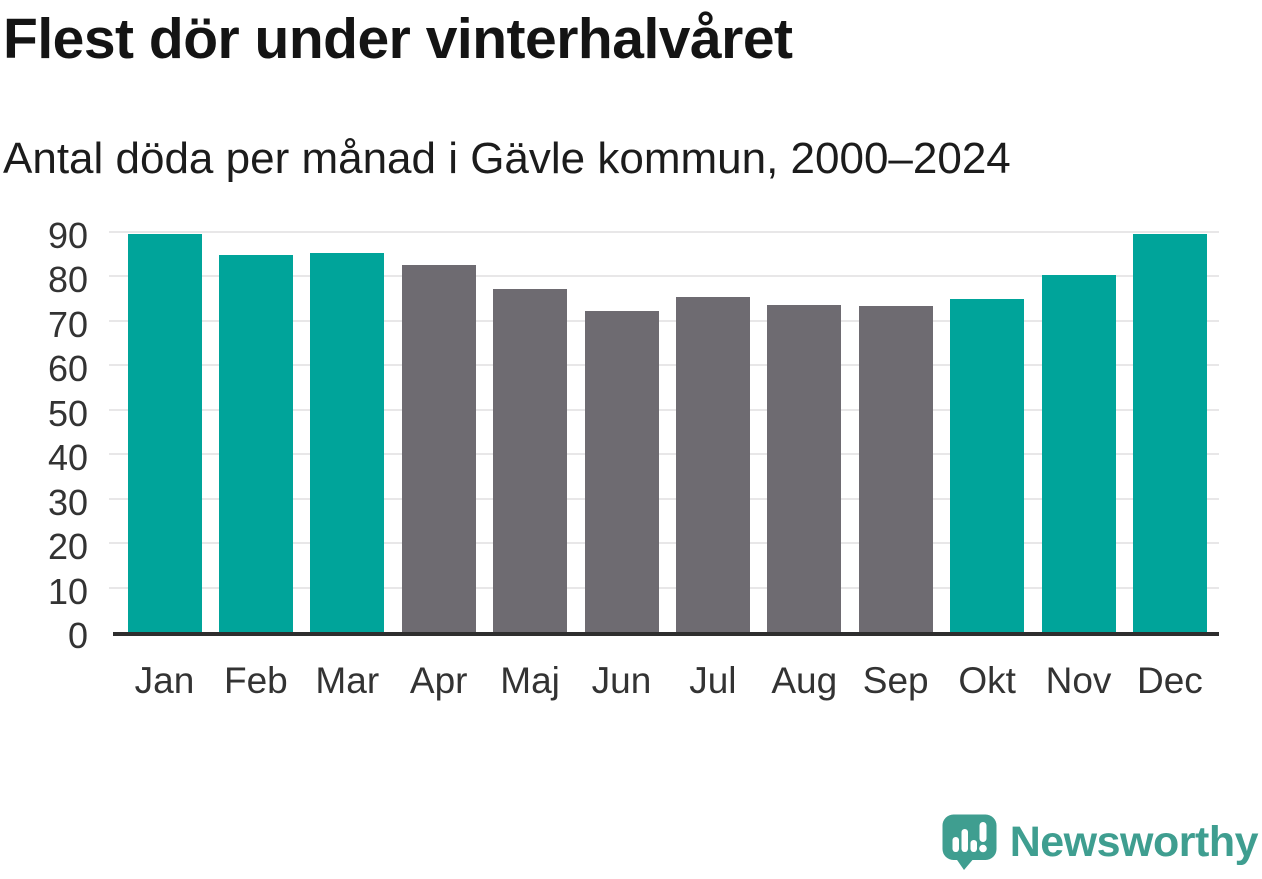  What do you see at coordinates (438, 448) in the screenshot?
I see `bar-apr` at bounding box center [438, 448].